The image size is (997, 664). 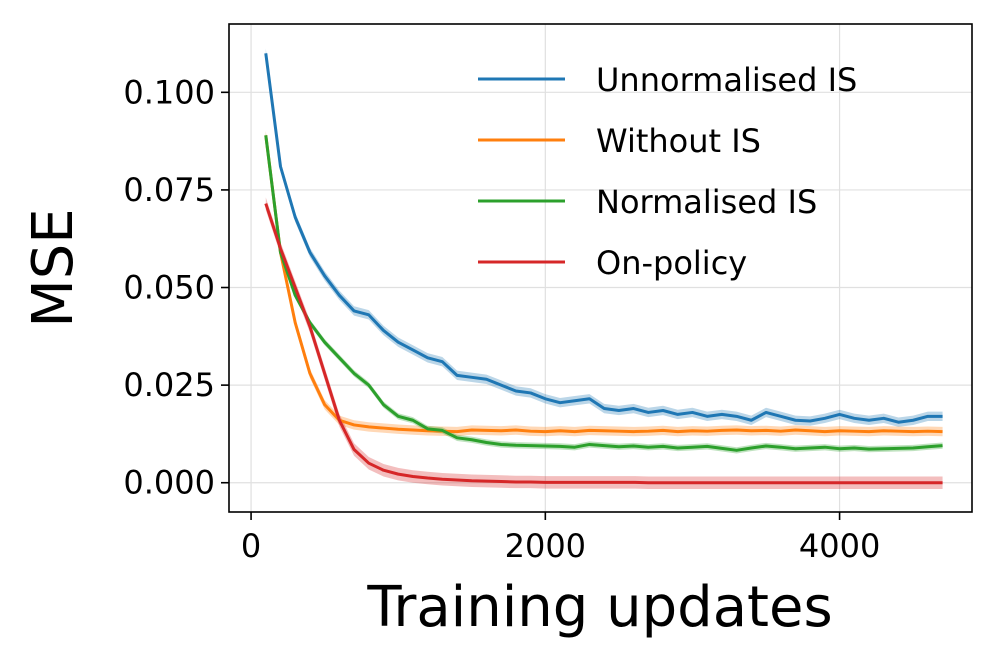 What do you see at coordinates (599, 607) in the screenshot?
I see `x-axis-title: Training updates` at bounding box center [599, 607].